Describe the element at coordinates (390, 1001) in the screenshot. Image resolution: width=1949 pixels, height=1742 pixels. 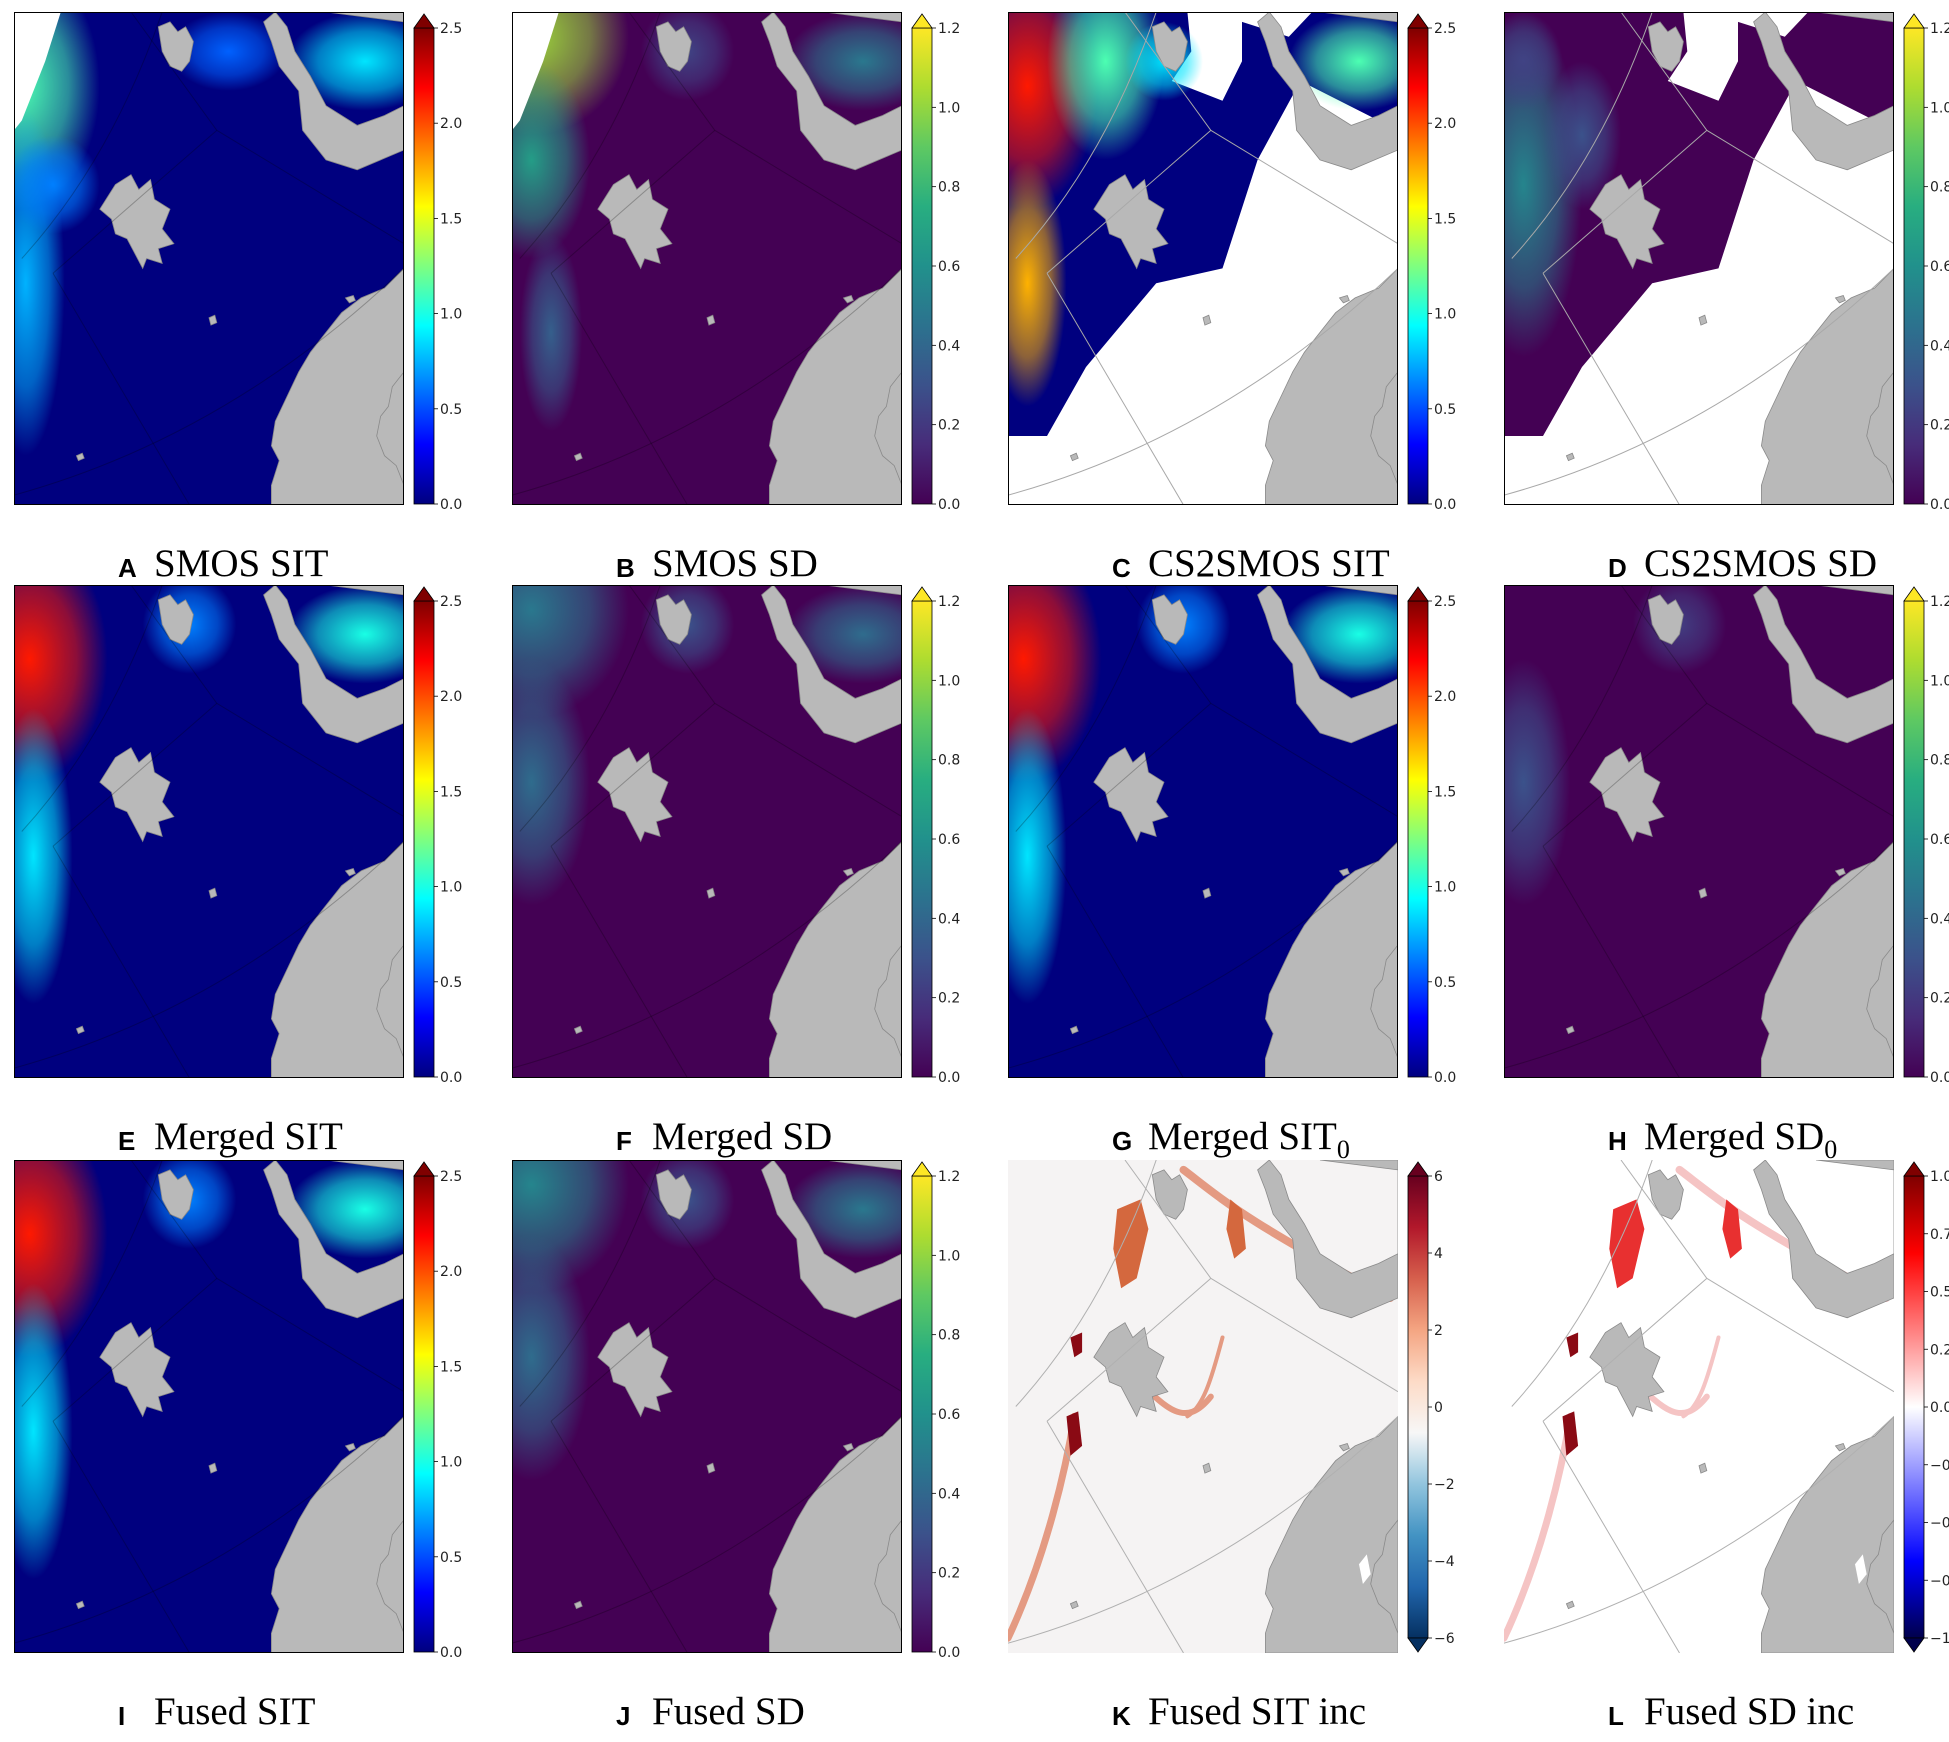
I see `land-baltic` at that location.